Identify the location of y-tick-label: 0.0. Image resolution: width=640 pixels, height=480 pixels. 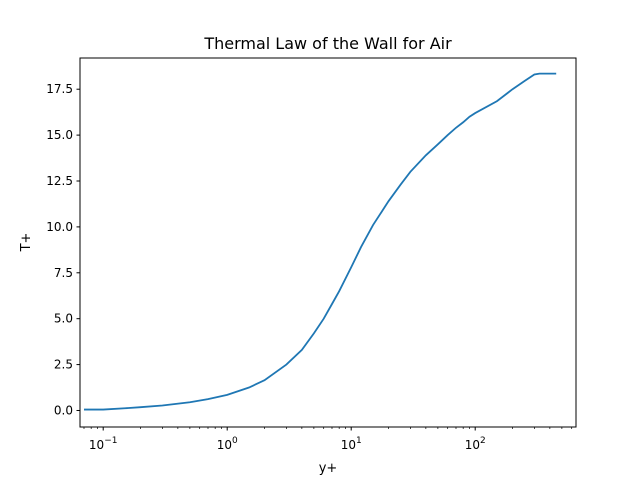
(63, 410).